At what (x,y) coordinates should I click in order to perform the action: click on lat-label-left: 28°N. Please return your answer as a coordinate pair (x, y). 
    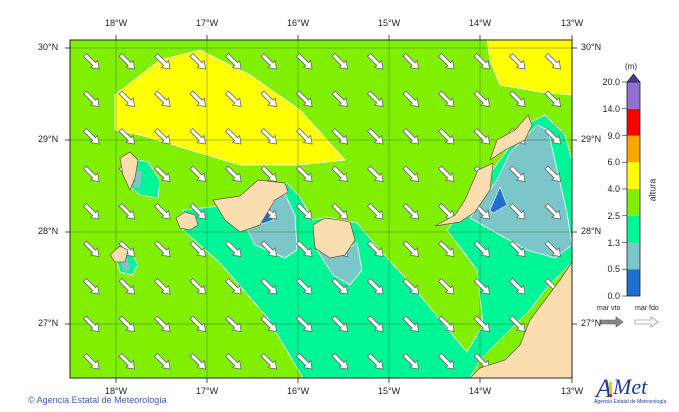
    Looking at the image, I should click on (48, 231).